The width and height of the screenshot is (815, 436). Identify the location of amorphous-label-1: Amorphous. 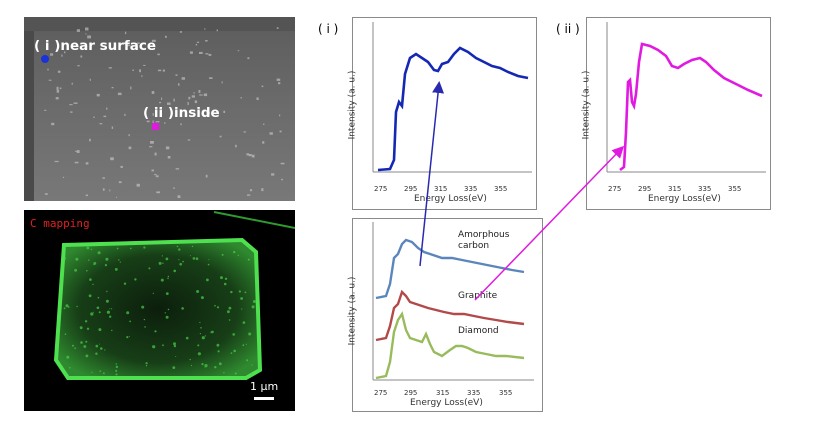
(483, 235).